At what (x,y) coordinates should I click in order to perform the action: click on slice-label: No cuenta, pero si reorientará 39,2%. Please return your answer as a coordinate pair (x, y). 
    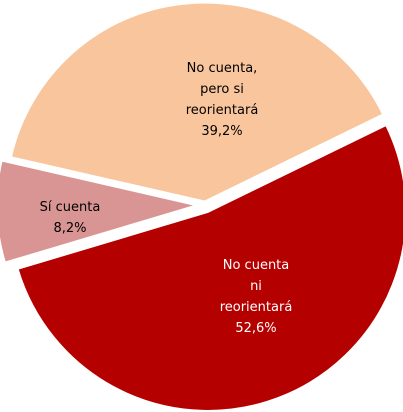
    Looking at the image, I should click on (222, 100).